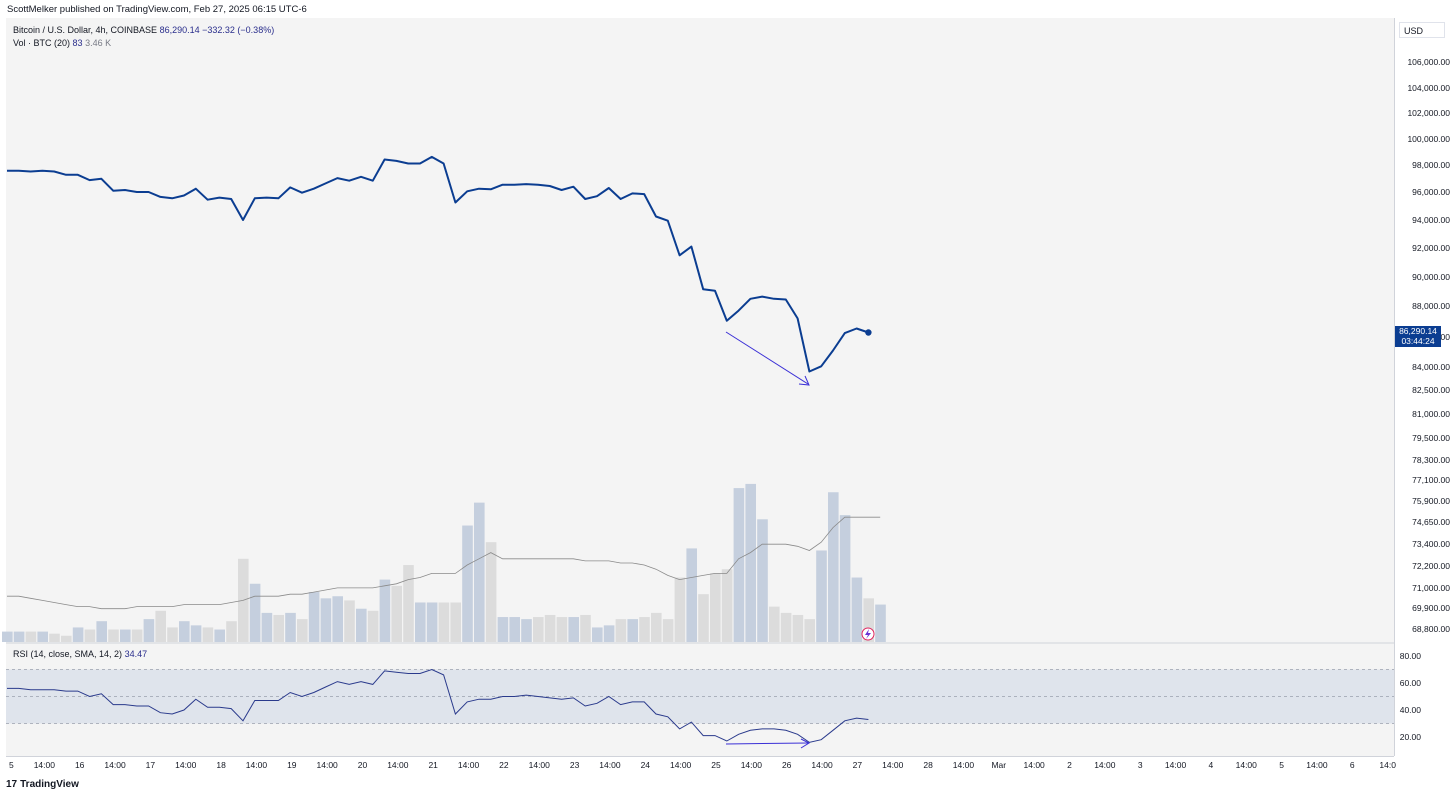 The image size is (1456, 798). Describe the element at coordinates (1211, 765) in the screenshot. I see `time-tick-label: 4` at that location.